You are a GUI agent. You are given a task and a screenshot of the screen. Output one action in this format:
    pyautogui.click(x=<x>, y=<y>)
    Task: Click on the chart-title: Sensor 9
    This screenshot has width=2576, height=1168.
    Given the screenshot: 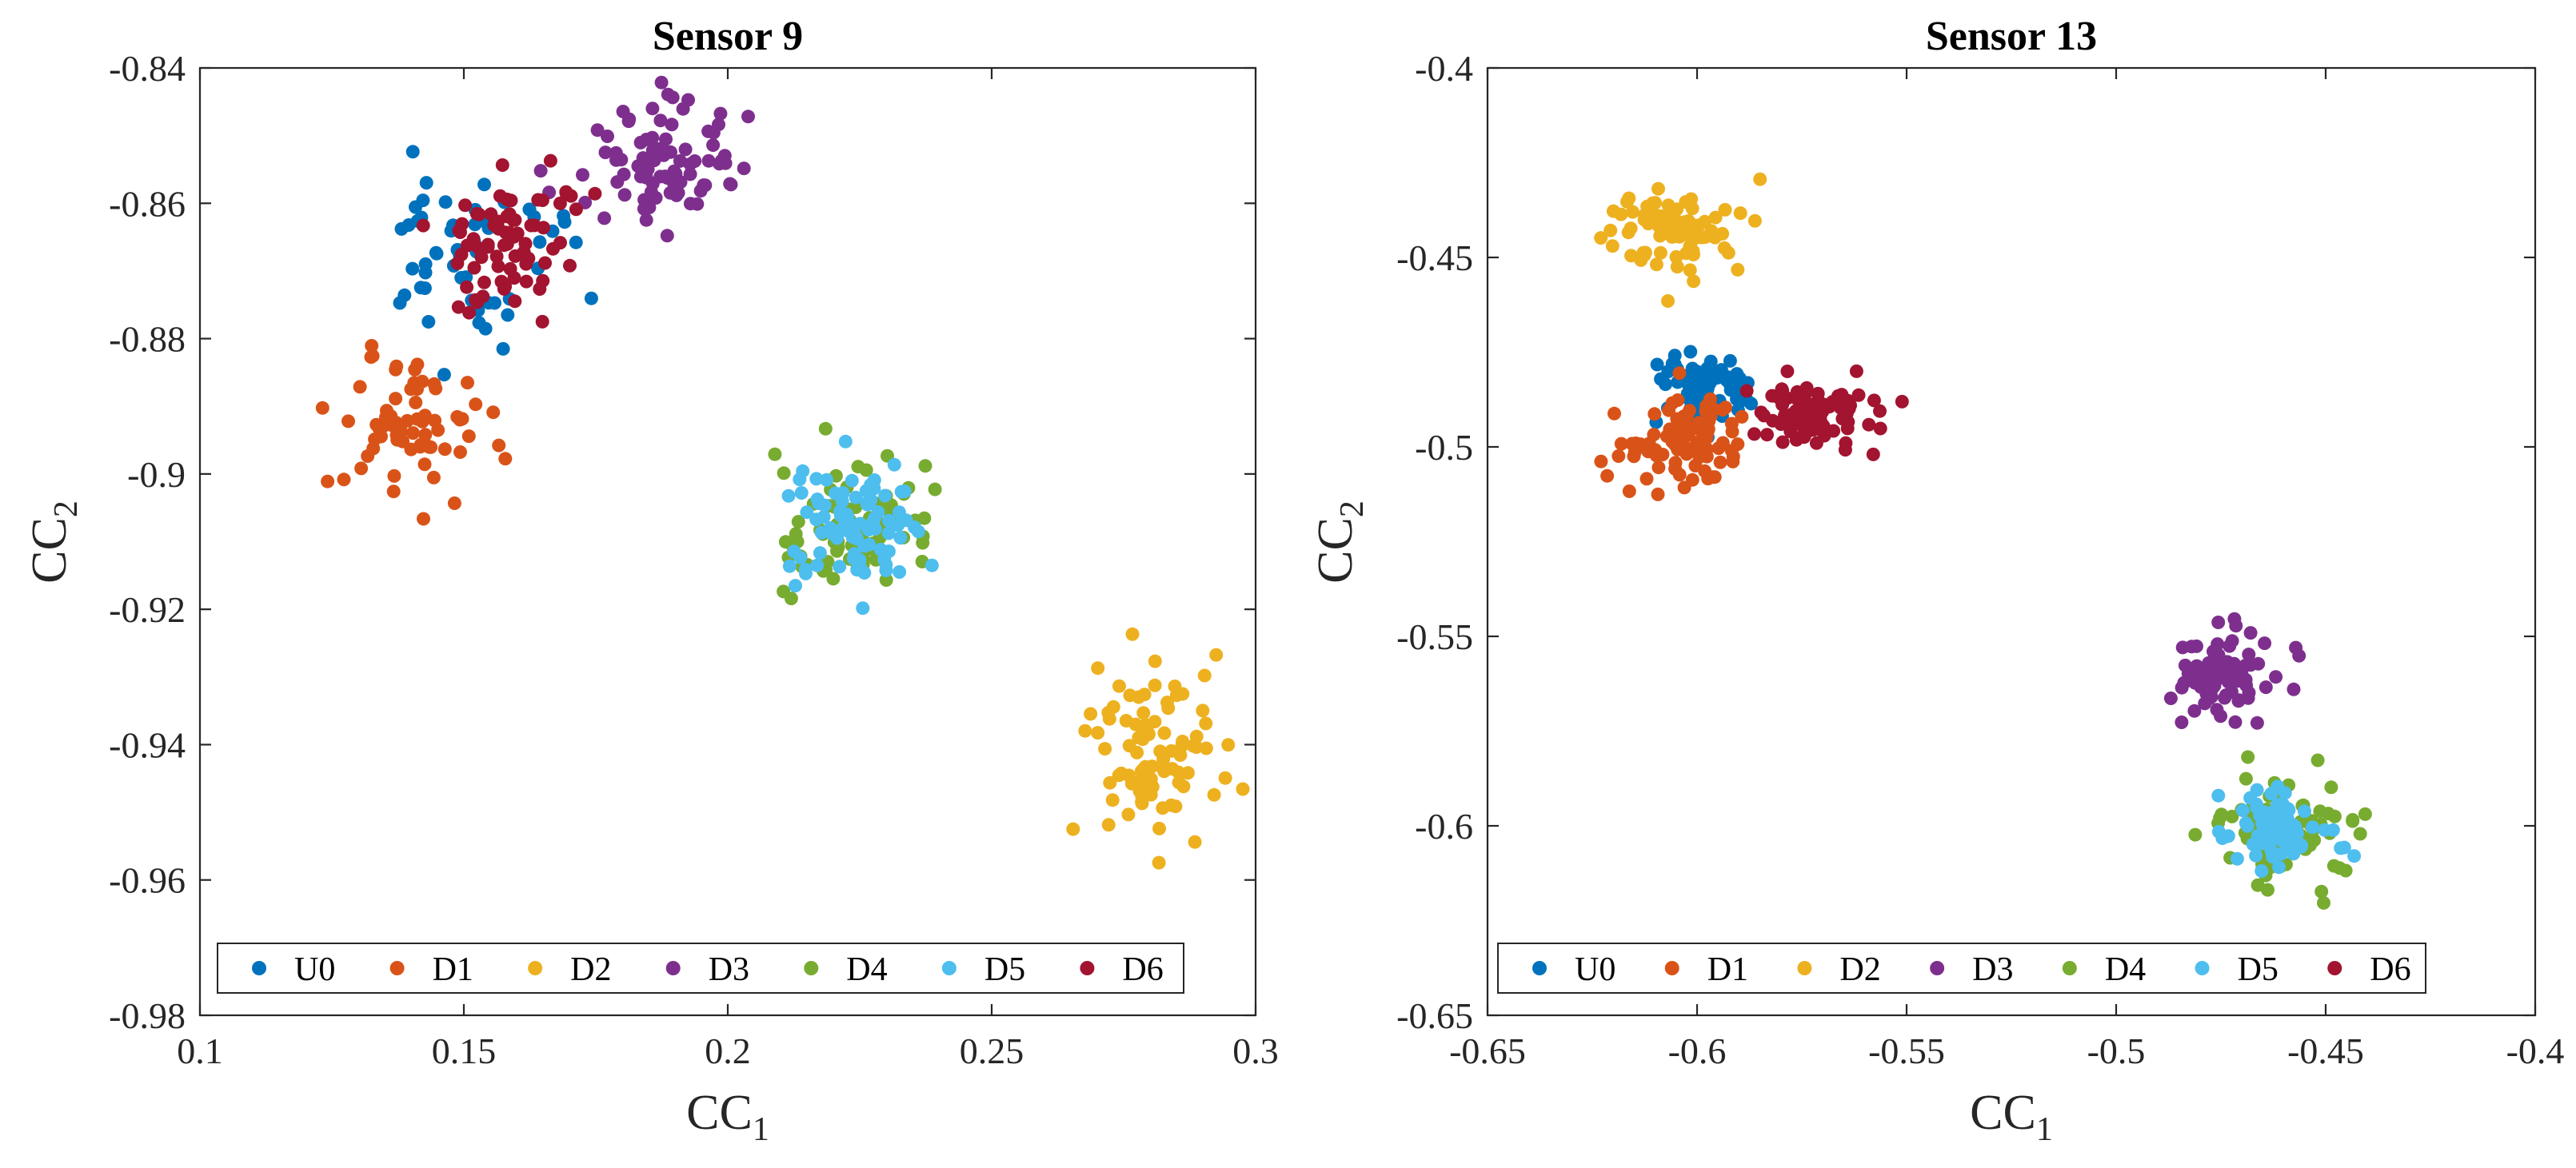 What is the action you would take?
    pyautogui.click(x=728, y=36)
    